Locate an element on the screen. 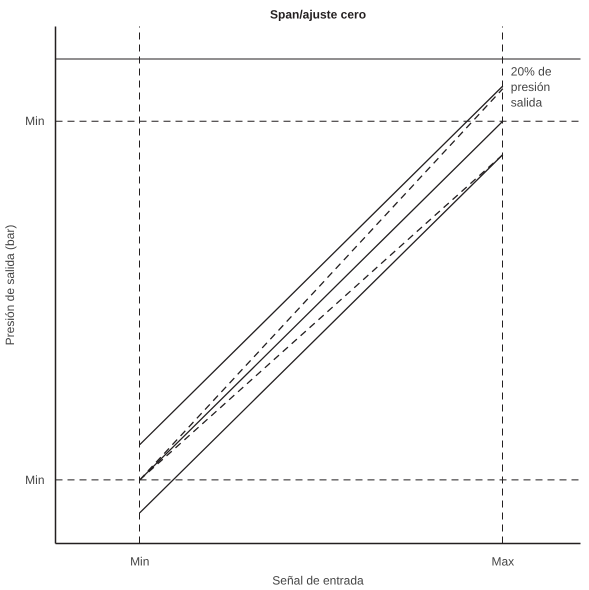 The height and width of the screenshot is (590, 589). annotation: 20% de presión salida is located at coordinates (531, 87).